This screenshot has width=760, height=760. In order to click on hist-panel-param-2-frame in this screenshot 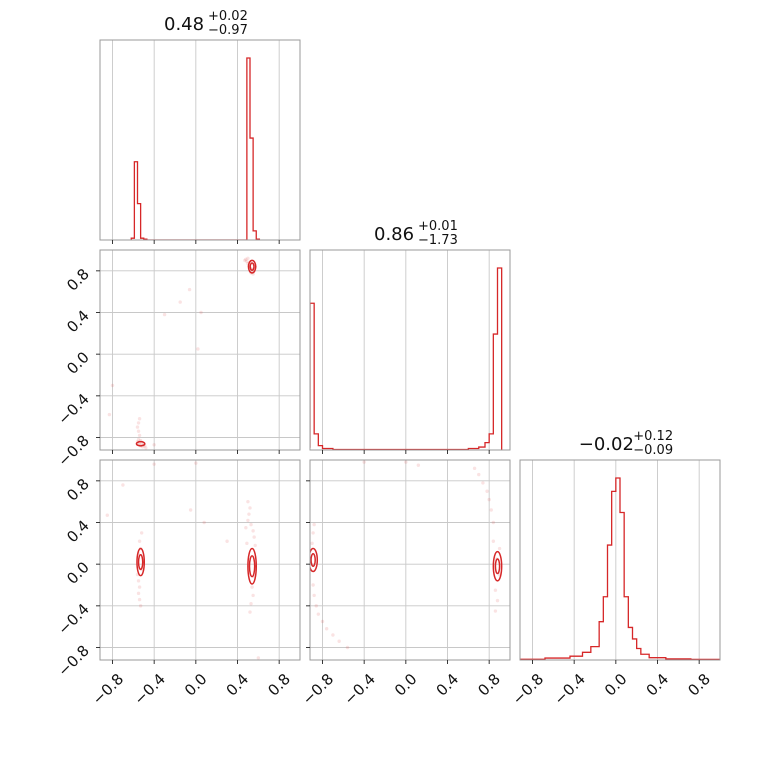, I will do `click(410, 350)`.